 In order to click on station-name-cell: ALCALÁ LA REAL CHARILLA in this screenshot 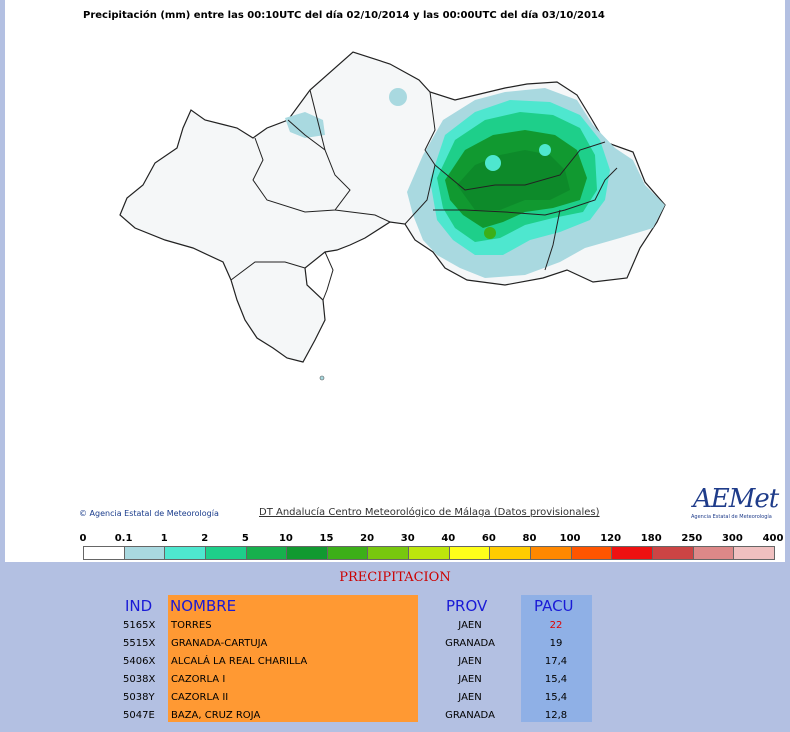, I will do `click(239, 661)`.